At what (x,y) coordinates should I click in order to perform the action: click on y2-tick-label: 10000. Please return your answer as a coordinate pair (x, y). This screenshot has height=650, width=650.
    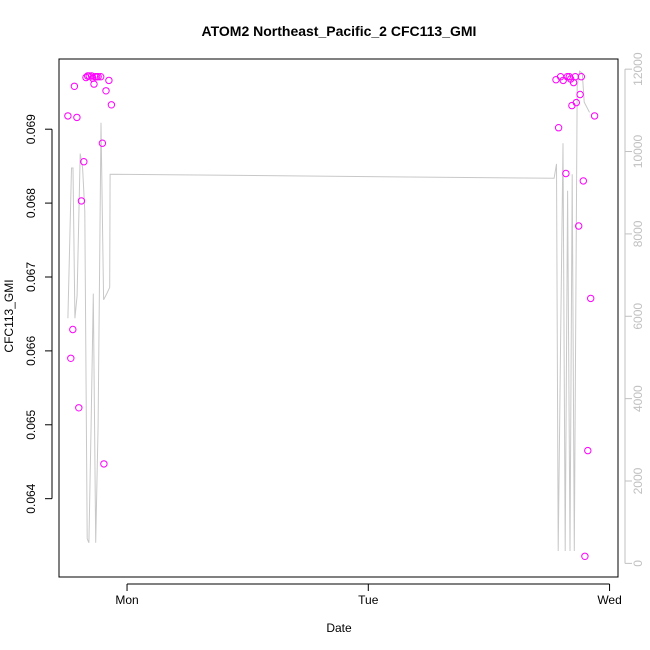
    Looking at the image, I should click on (638, 152).